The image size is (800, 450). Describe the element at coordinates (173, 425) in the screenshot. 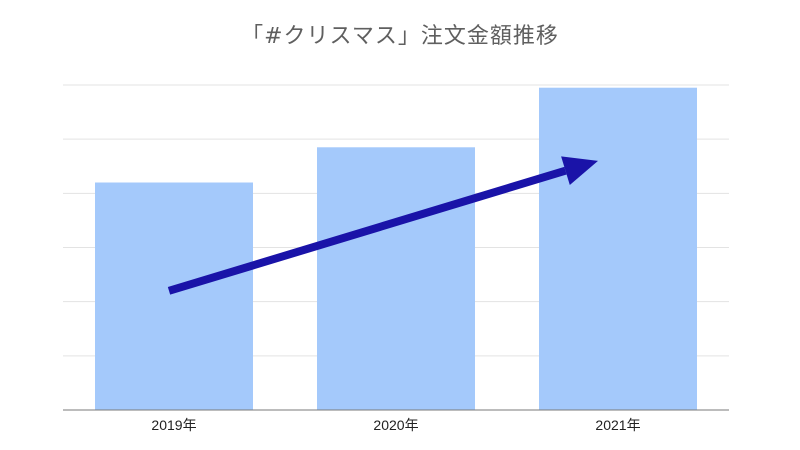

I see `x-tick-label: 2019年` at that location.